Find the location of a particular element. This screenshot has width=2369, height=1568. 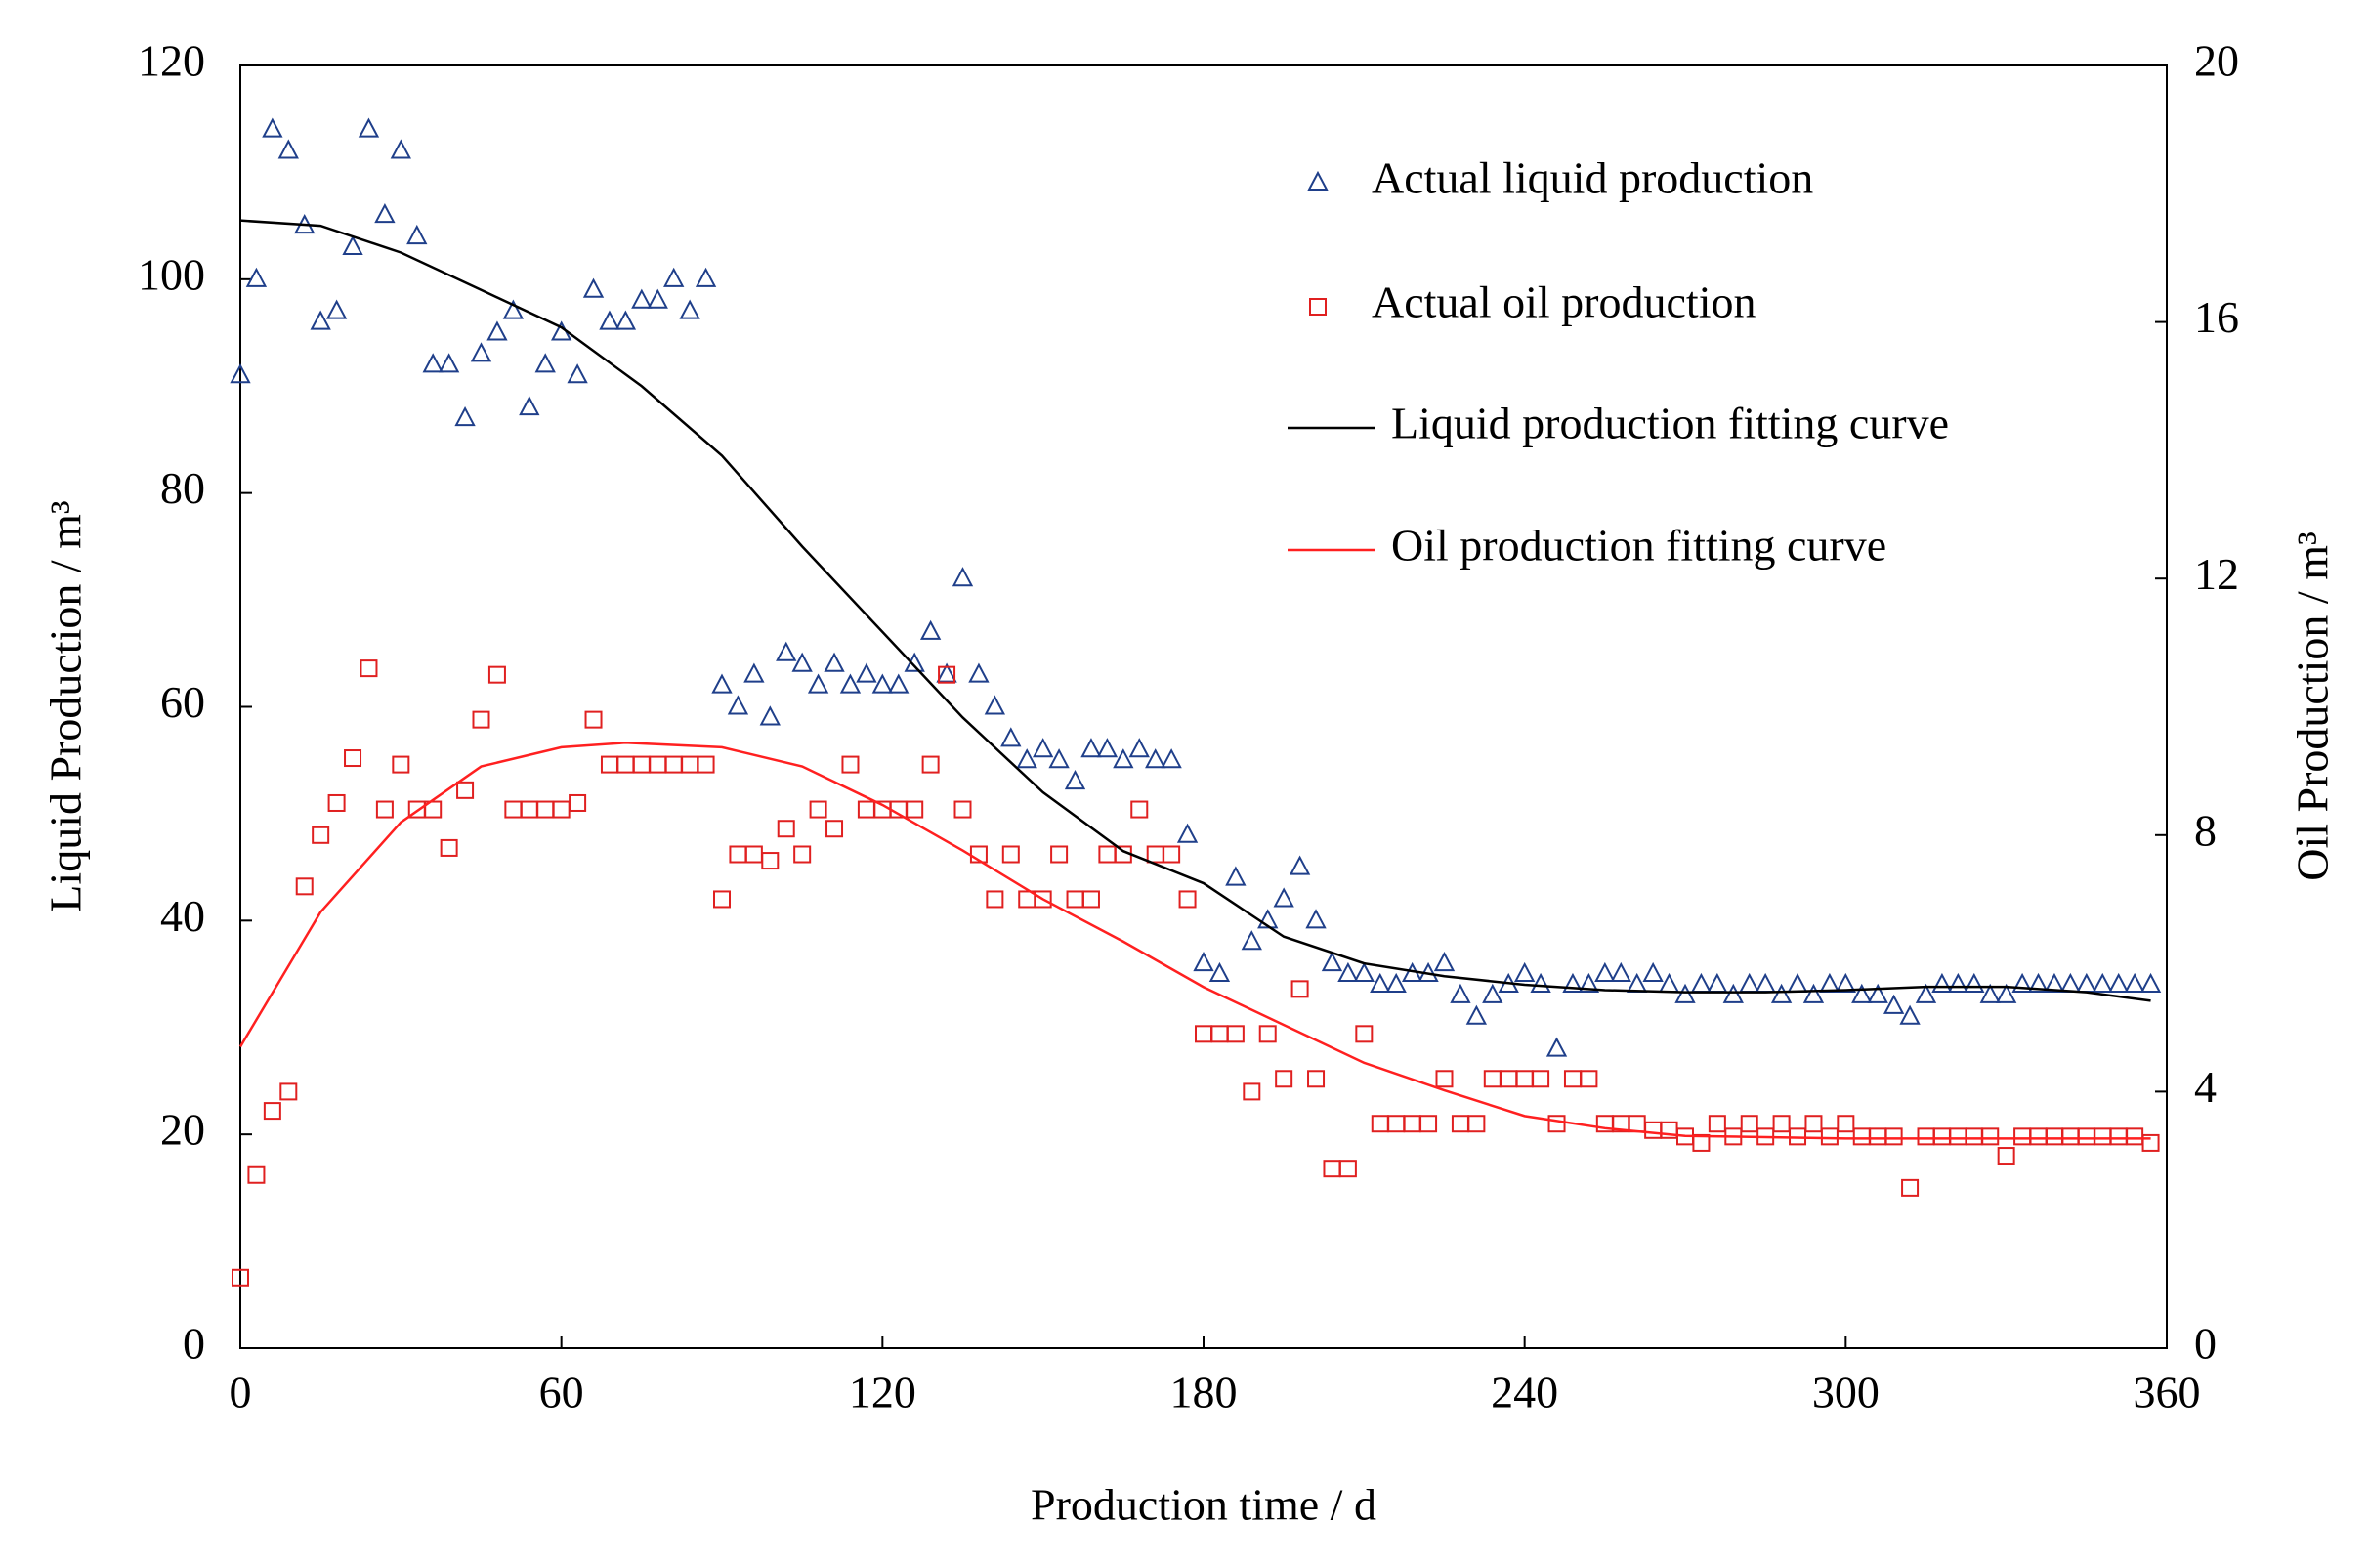

legend-label: Actual oil production is located at coordinates (1564, 302).